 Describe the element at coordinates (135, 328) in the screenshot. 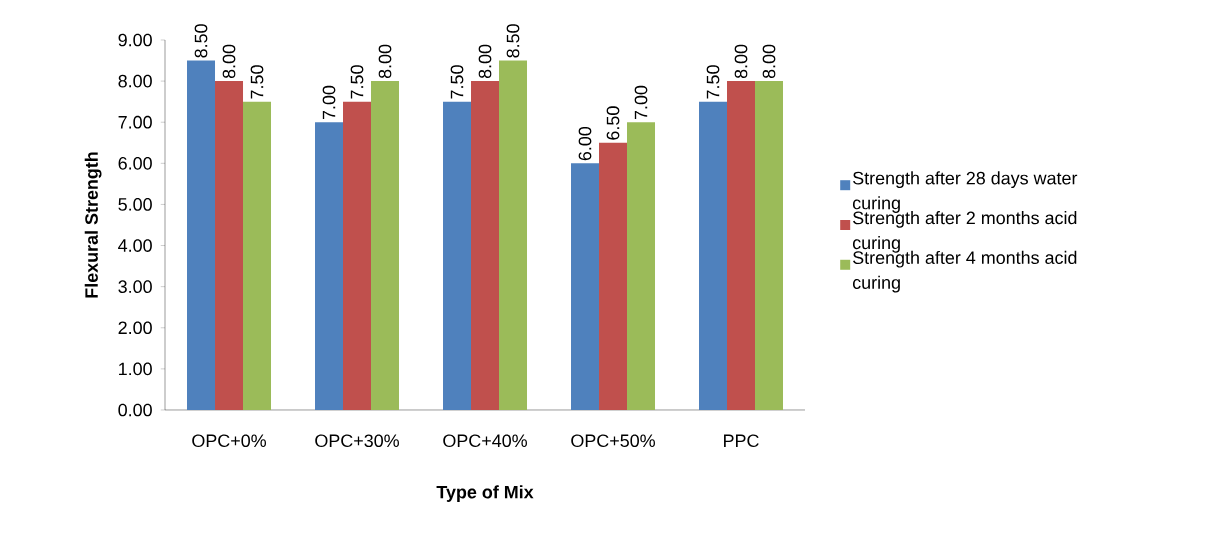

I see `y-tick-label: 2.00` at that location.